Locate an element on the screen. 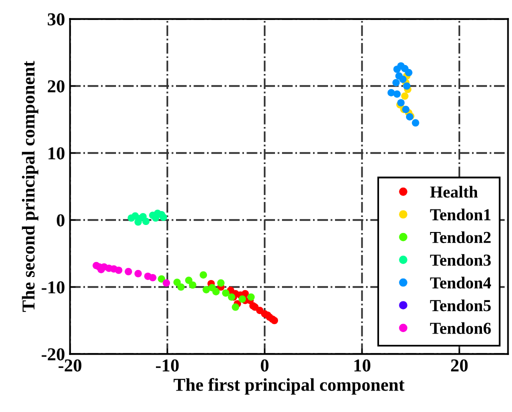 Image resolution: width=512 pixels, height=412 pixels. legend-label: Tendon3 is located at coordinates (460, 260).